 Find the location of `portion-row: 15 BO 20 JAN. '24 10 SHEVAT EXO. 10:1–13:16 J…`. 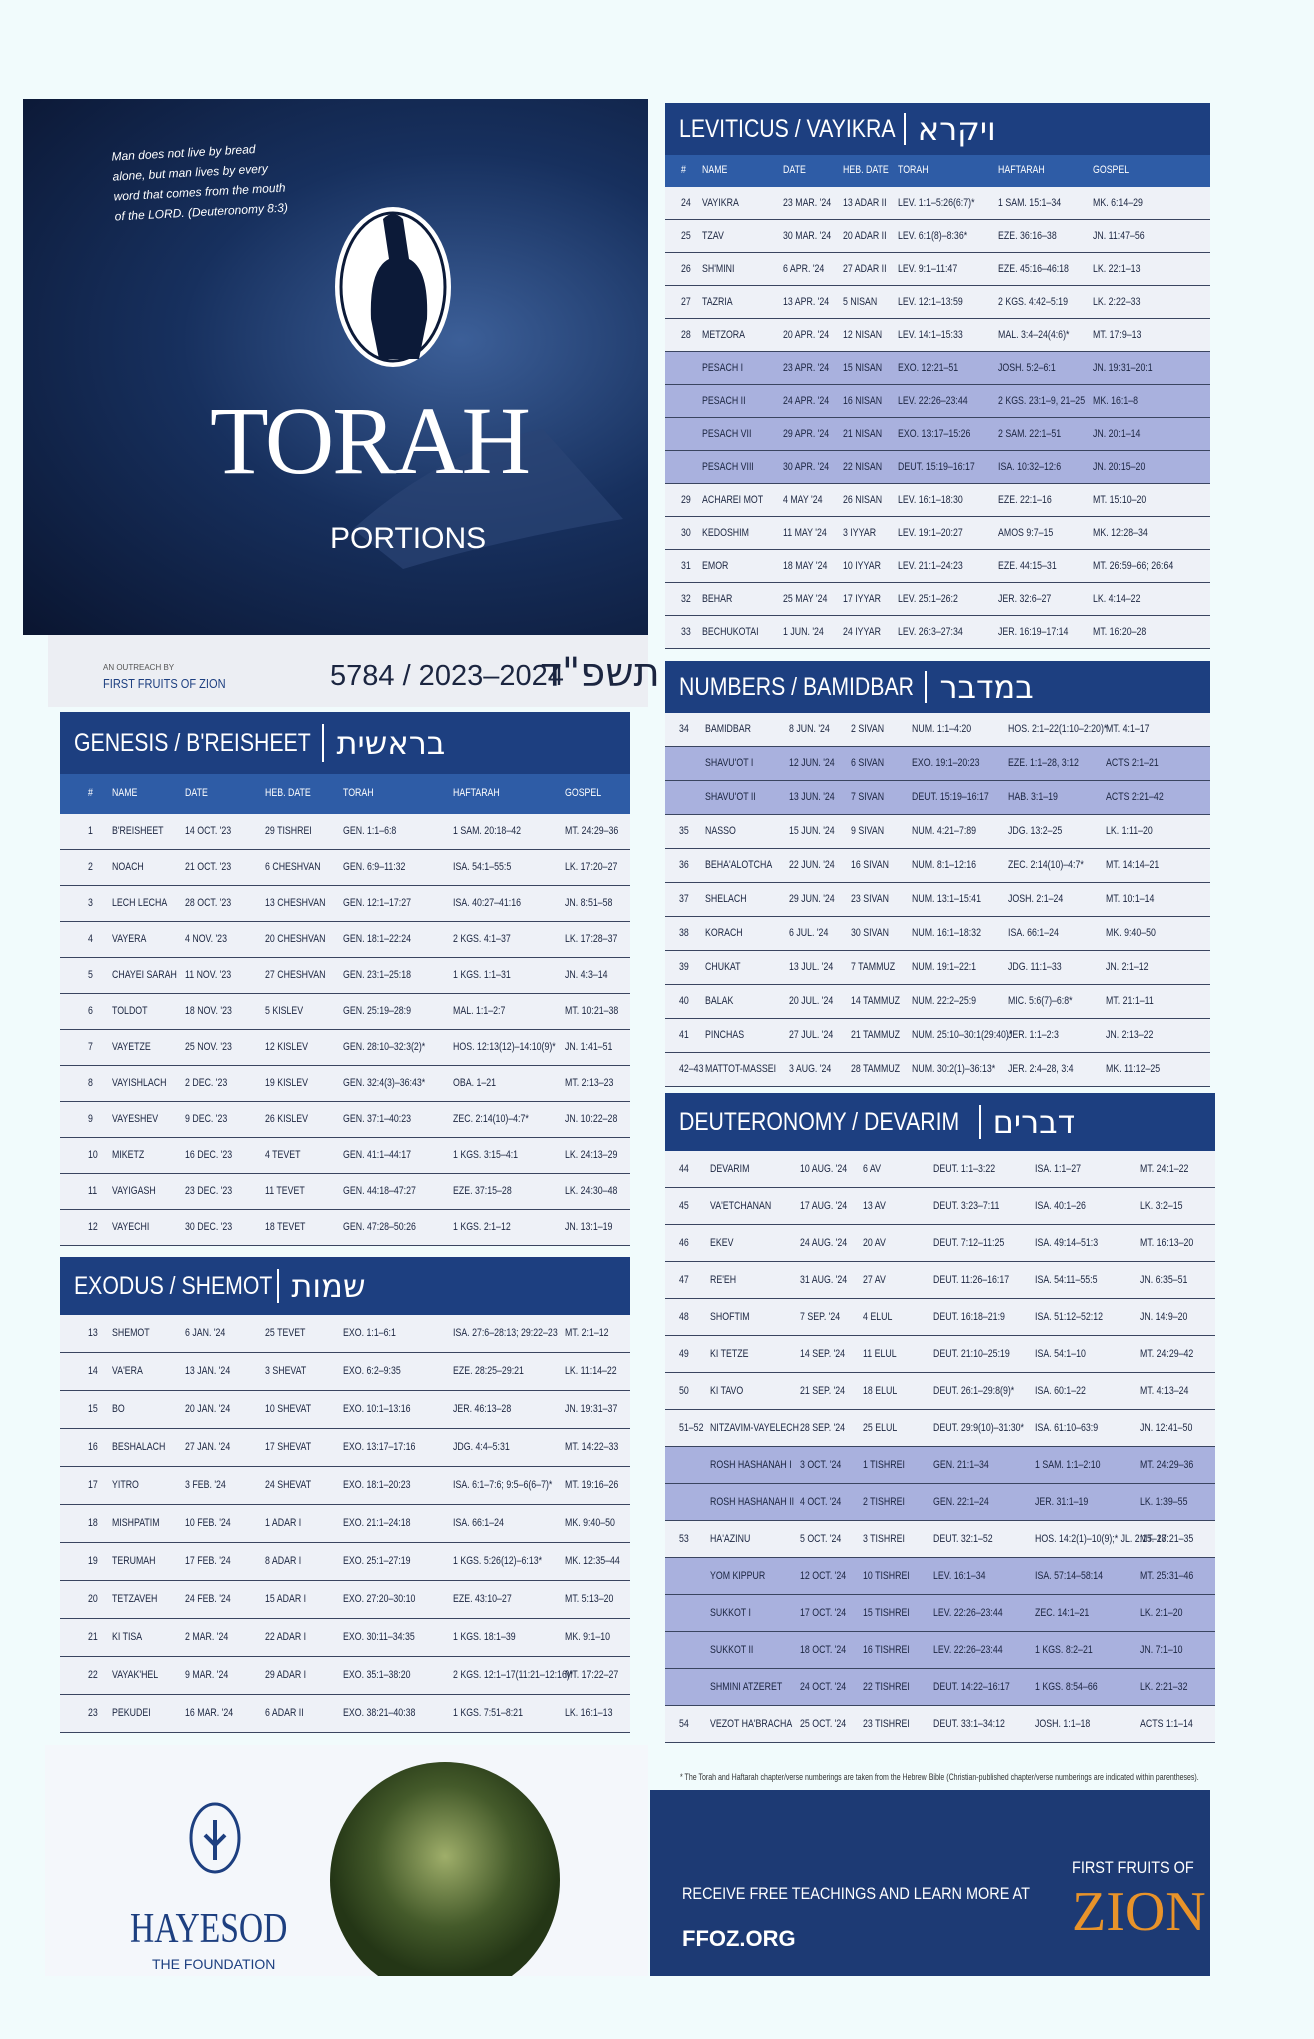

portion-row: 15 BO 20 JAN. '24 10 SHEVAT EXO. 10:1–13:16 J… is located at coordinates (345, 1410).